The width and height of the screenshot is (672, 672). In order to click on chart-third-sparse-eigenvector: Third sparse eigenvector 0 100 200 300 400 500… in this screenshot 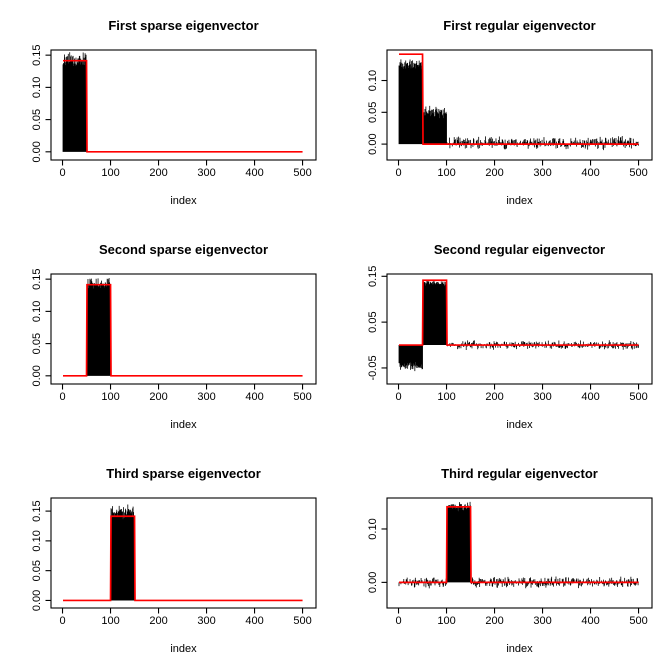, I will do `click(174, 560)`.